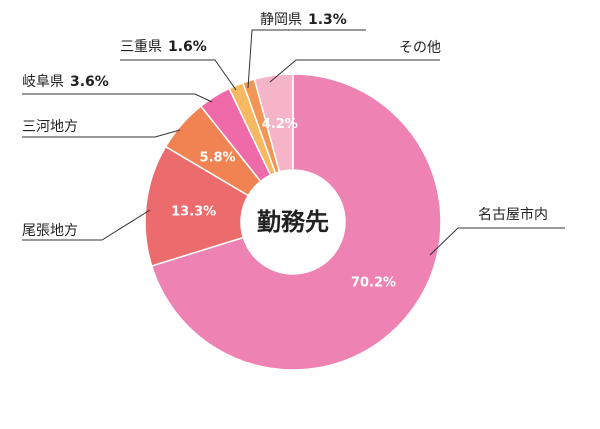  I want to click on category-label-4: 三重県 1.6%, so click(163, 47).